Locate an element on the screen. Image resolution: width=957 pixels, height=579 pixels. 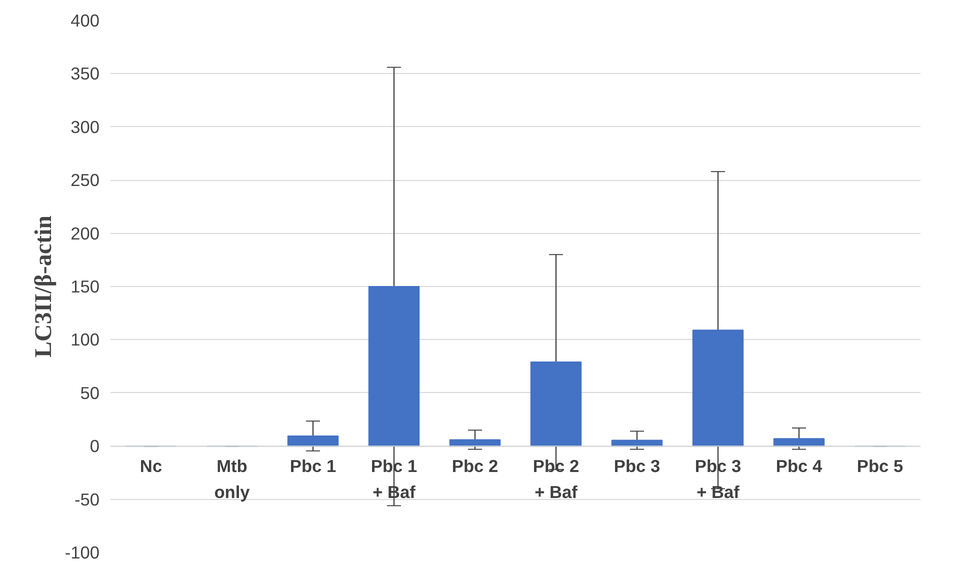
x-tick-label: Pbc 3 is located at coordinates (637, 466).